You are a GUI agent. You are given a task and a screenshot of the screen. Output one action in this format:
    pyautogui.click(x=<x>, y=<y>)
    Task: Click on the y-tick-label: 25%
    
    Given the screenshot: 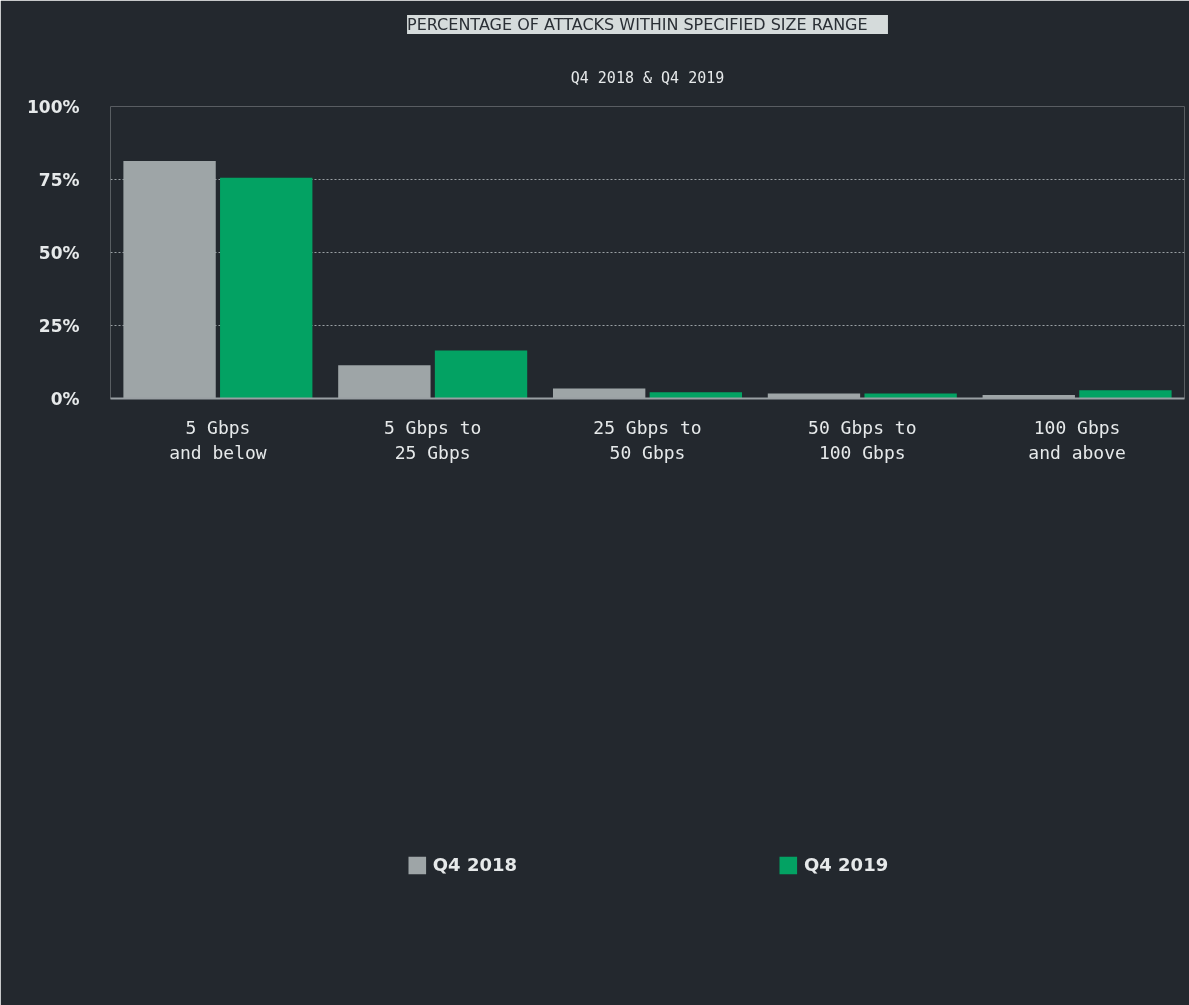 What is the action you would take?
    pyautogui.click(x=59, y=325)
    